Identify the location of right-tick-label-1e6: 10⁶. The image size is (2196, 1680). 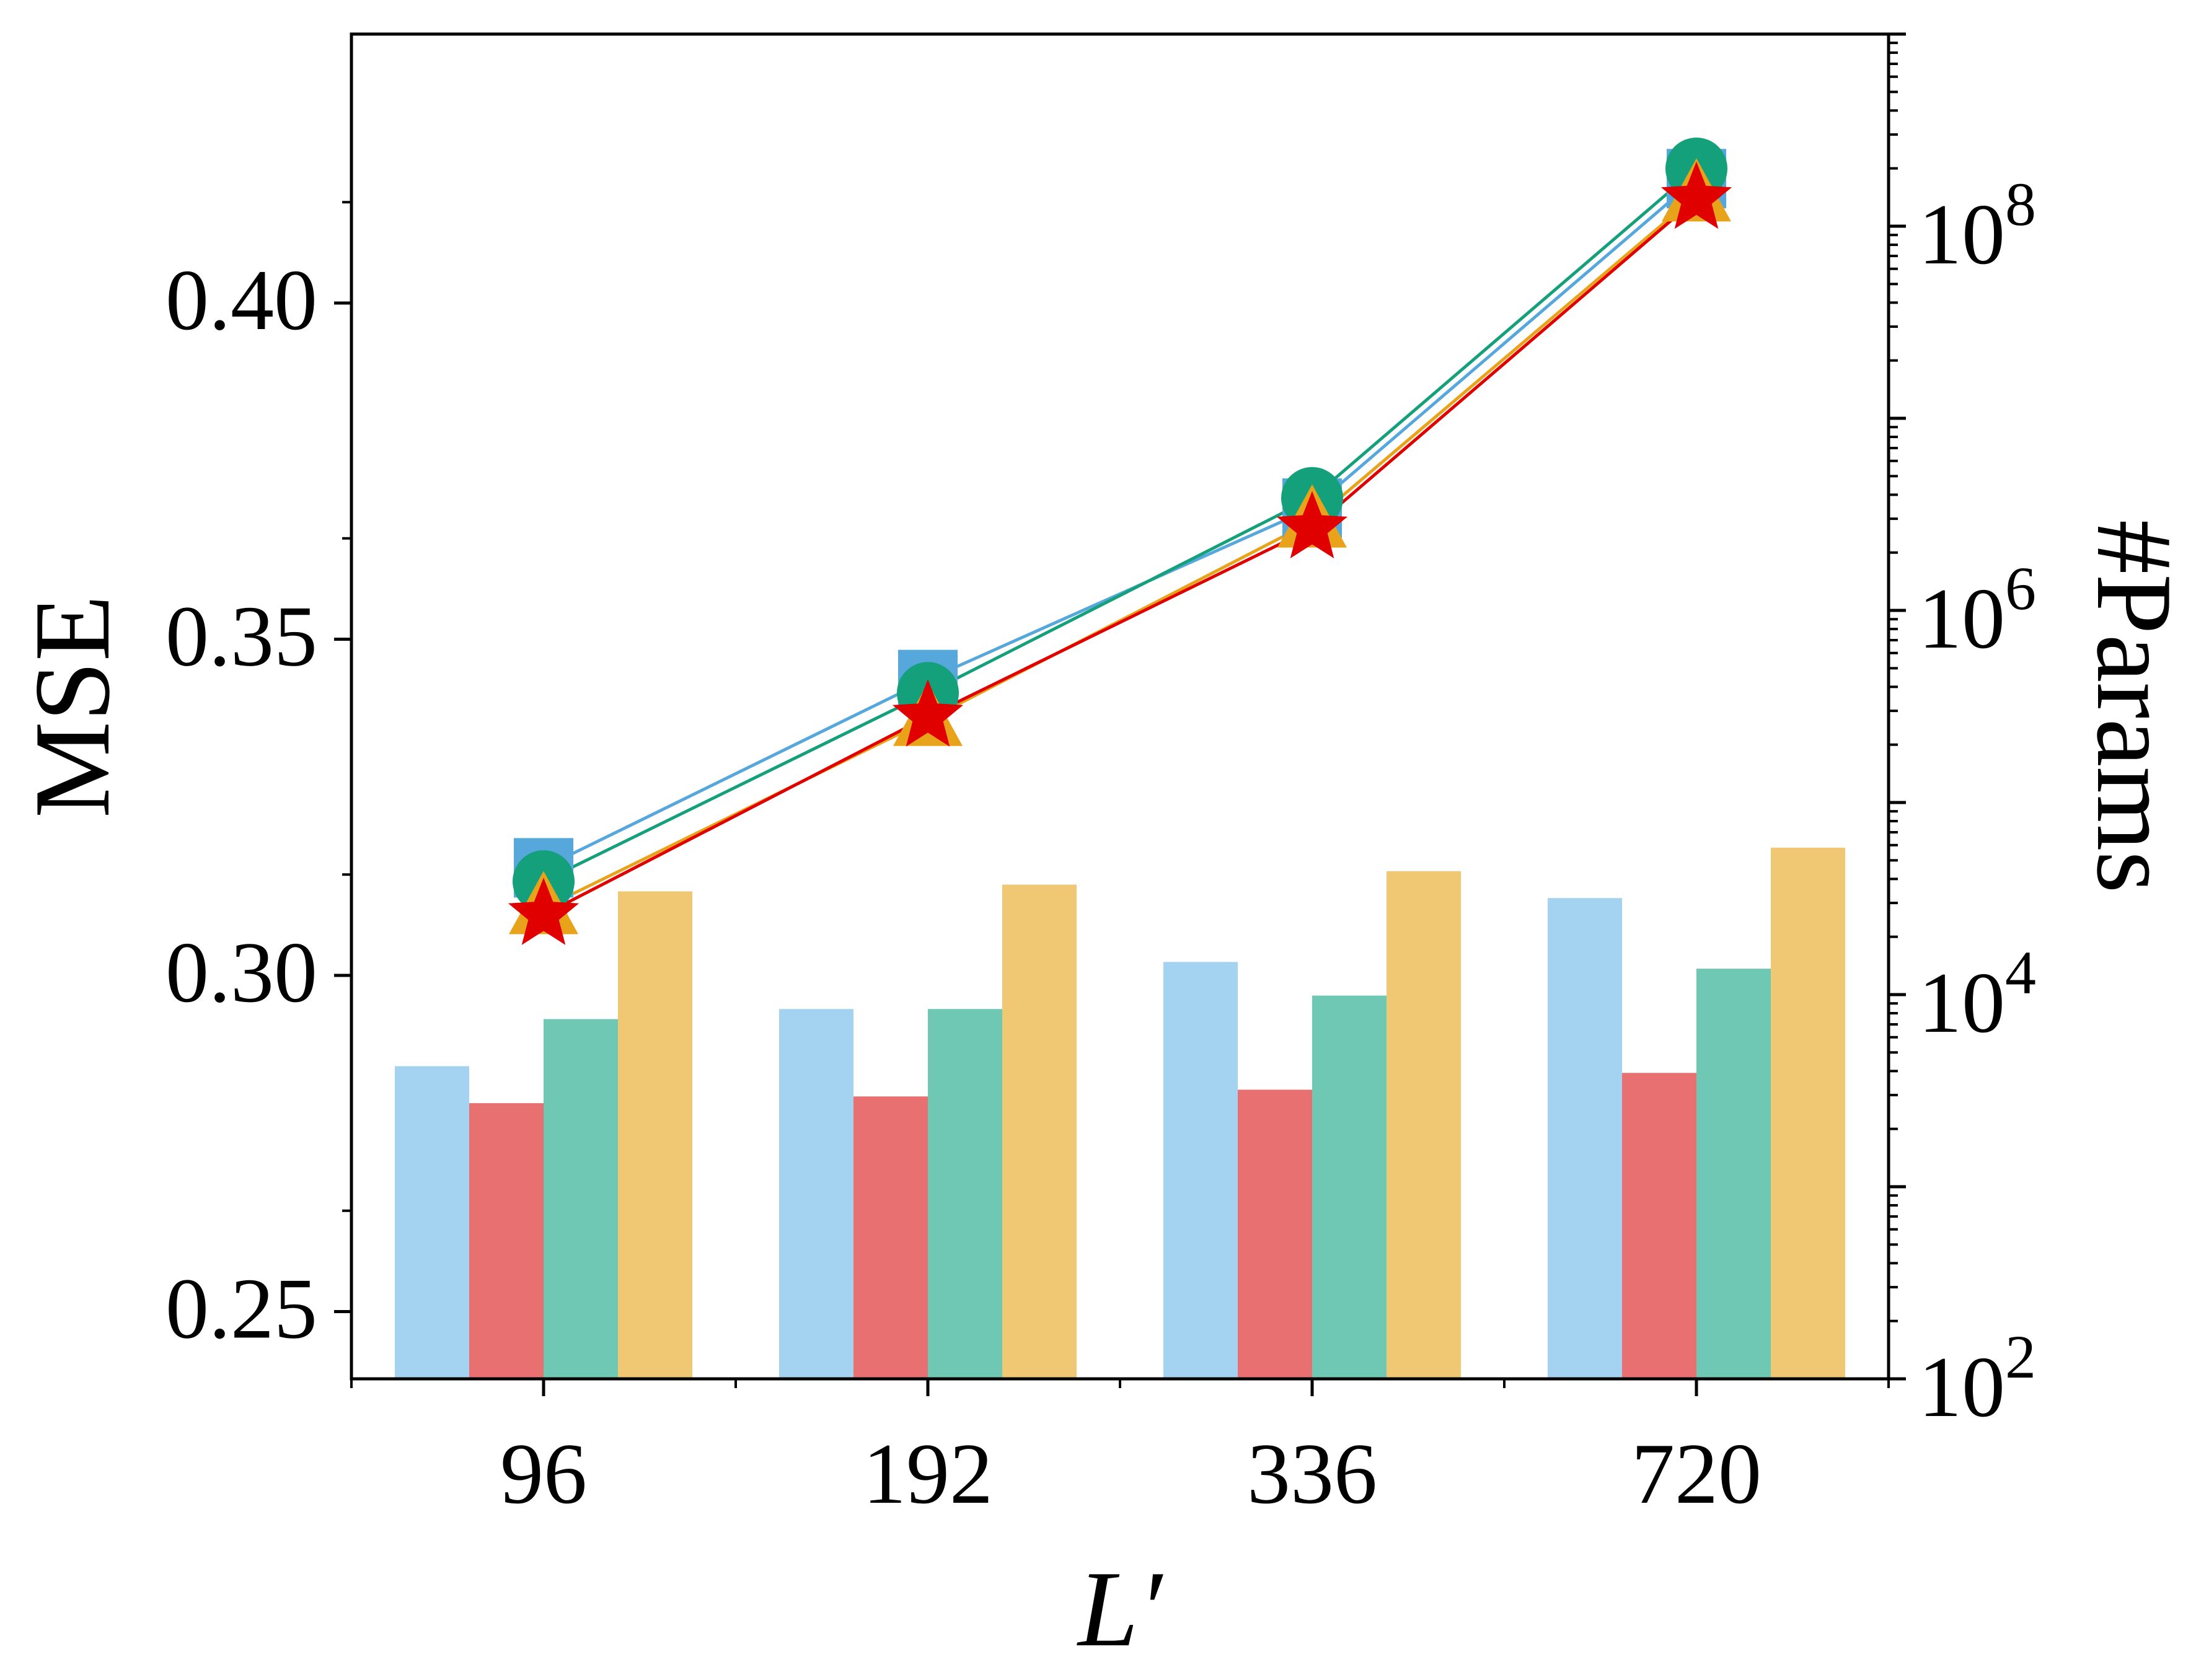
(1977, 610).